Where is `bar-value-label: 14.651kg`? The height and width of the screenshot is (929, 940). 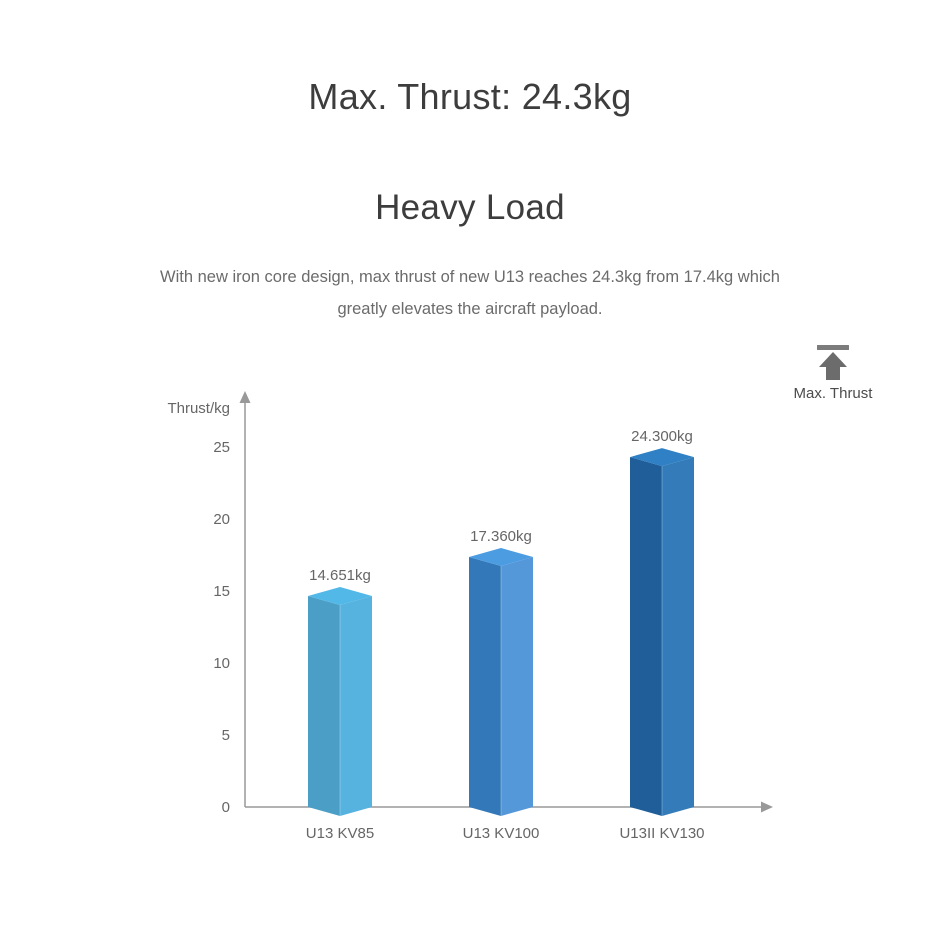
bar-value-label: 14.651kg is located at coordinates (340, 575).